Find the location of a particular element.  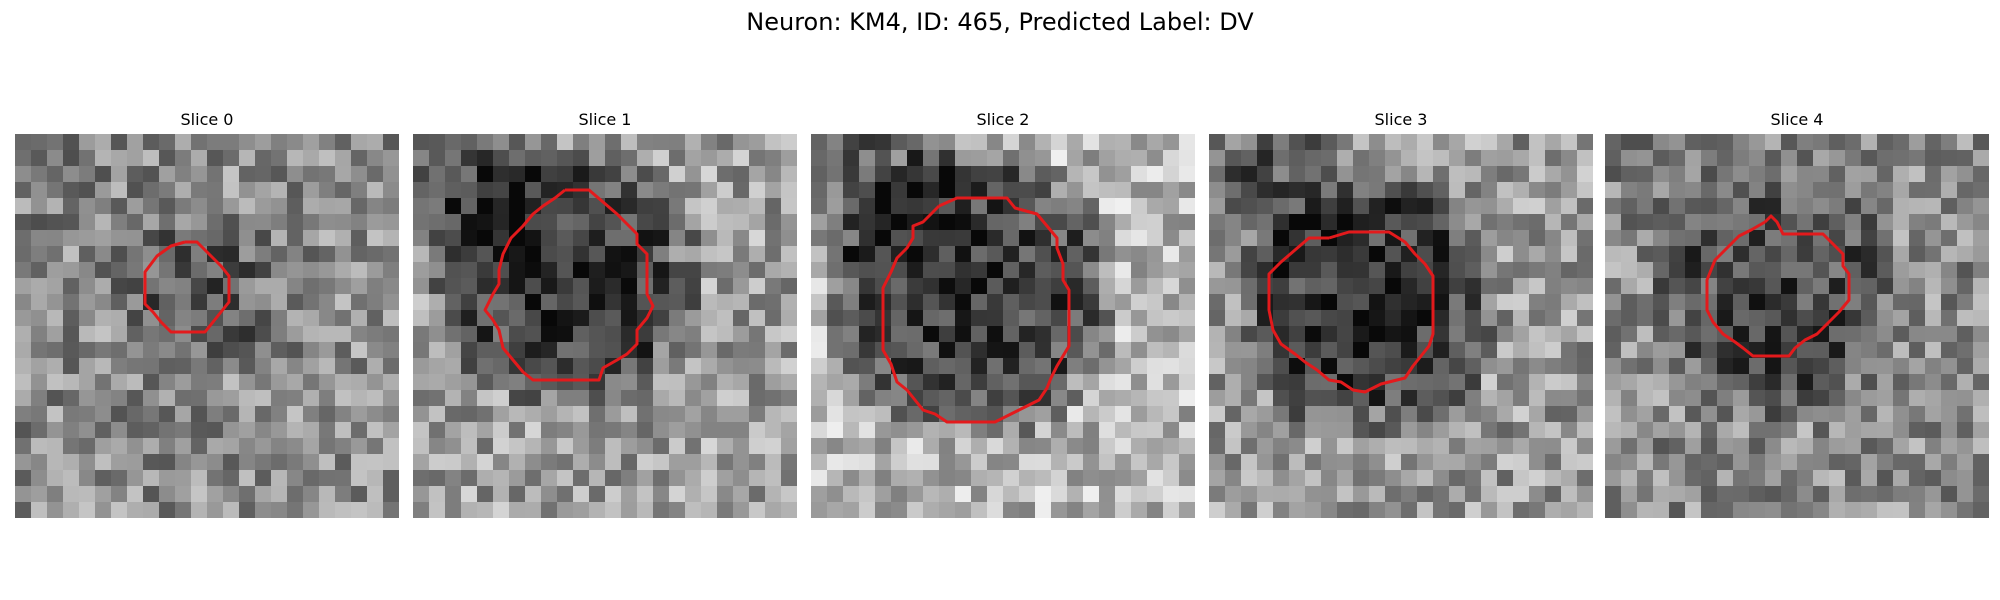

slice-title-4: Slice 4 is located at coordinates (1797, 119).